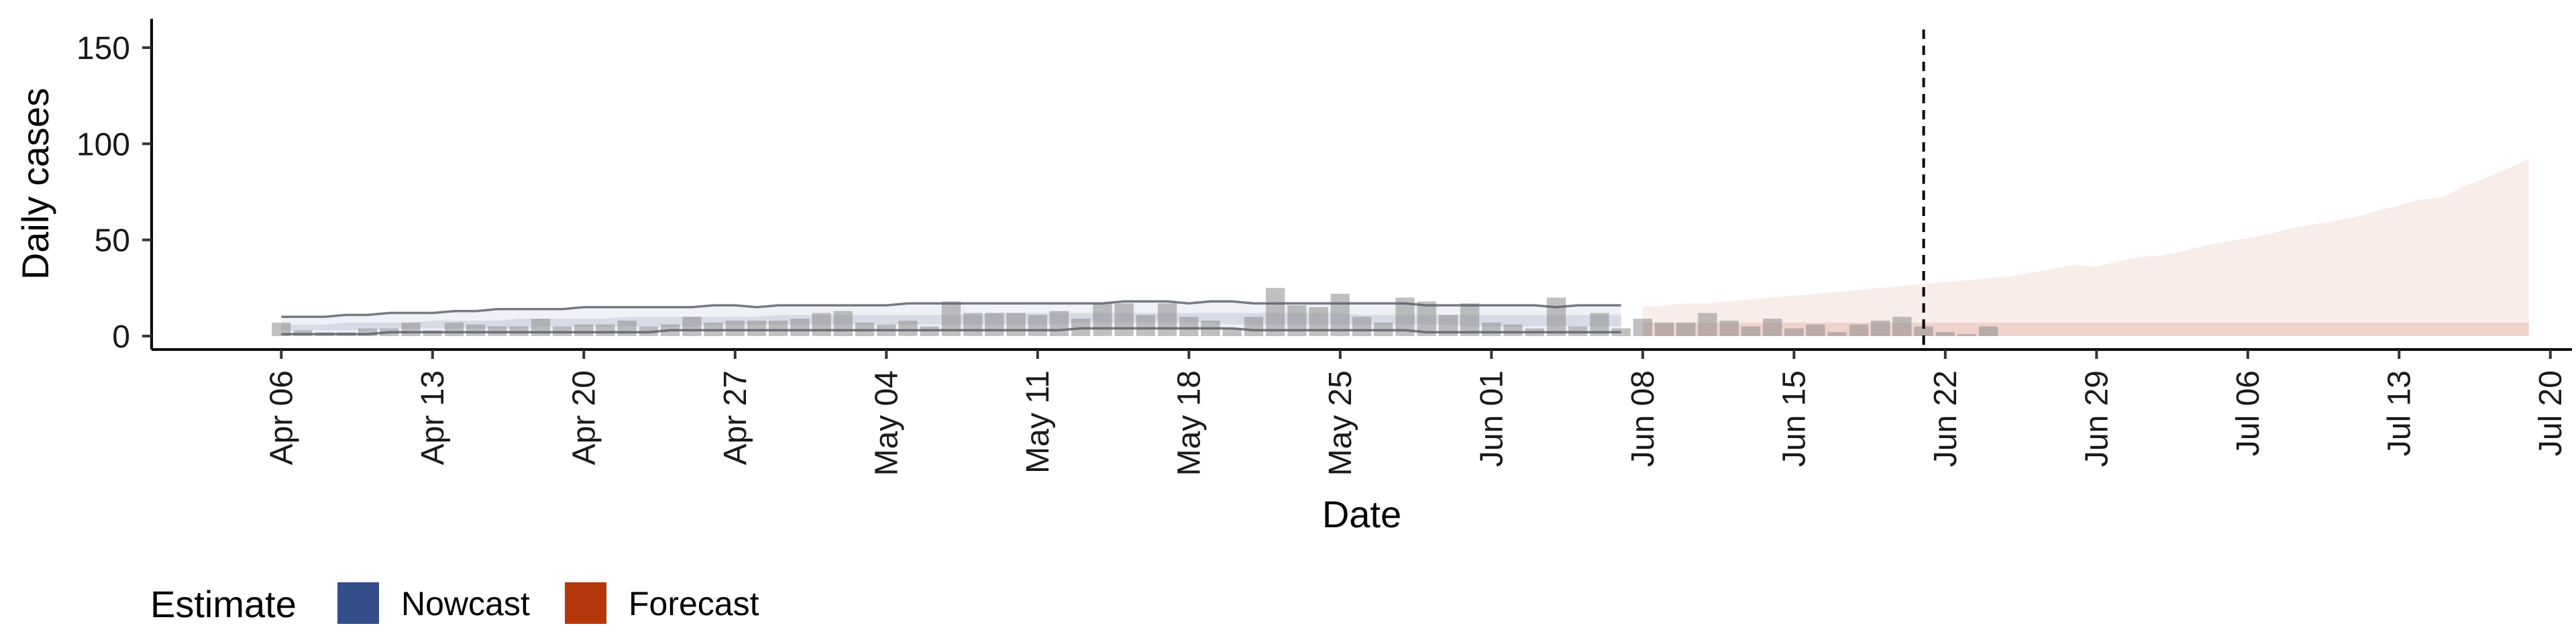 This screenshot has height=644, width=2576. What do you see at coordinates (735, 417) in the screenshot?
I see `x-tick-label: Apr 27` at bounding box center [735, 417].